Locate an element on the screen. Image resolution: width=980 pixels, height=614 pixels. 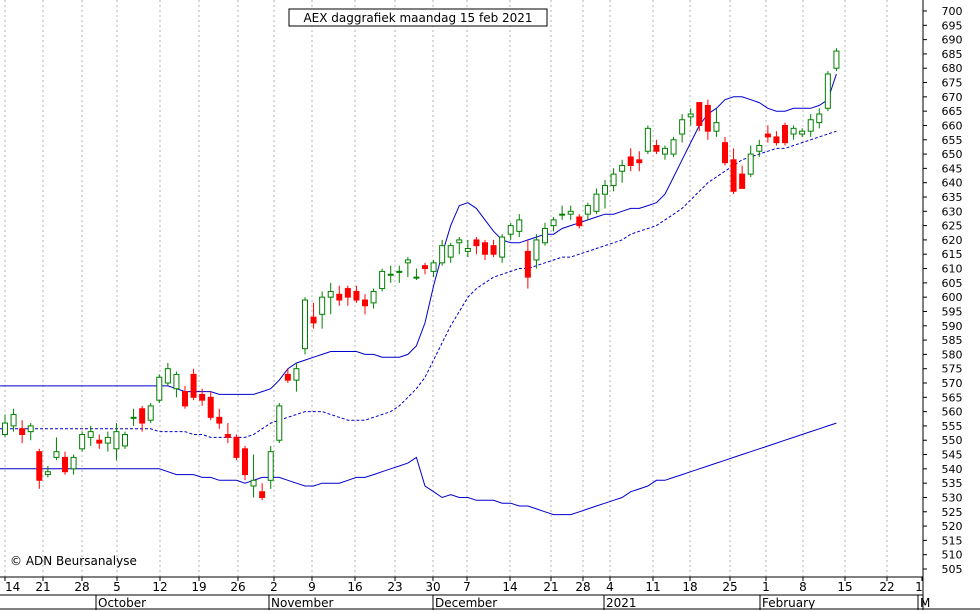
title-frame is located at coordinates (418, 17).